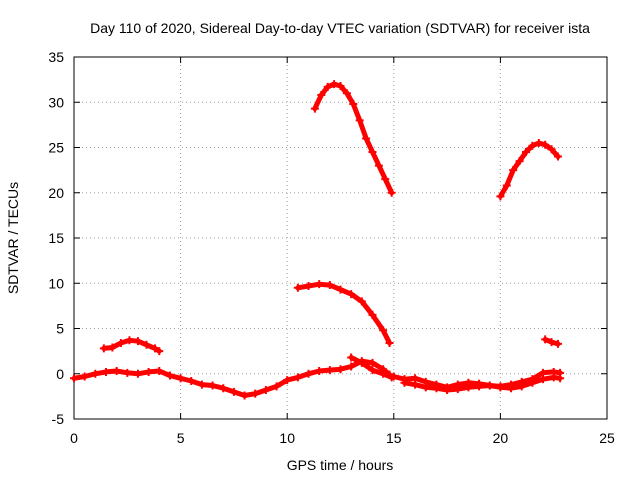 The height and width of the screenshot is (480, 640). Describe the element at coordinates (353, 138) in the screenshot. I see `series-sat-a-high` at that location.